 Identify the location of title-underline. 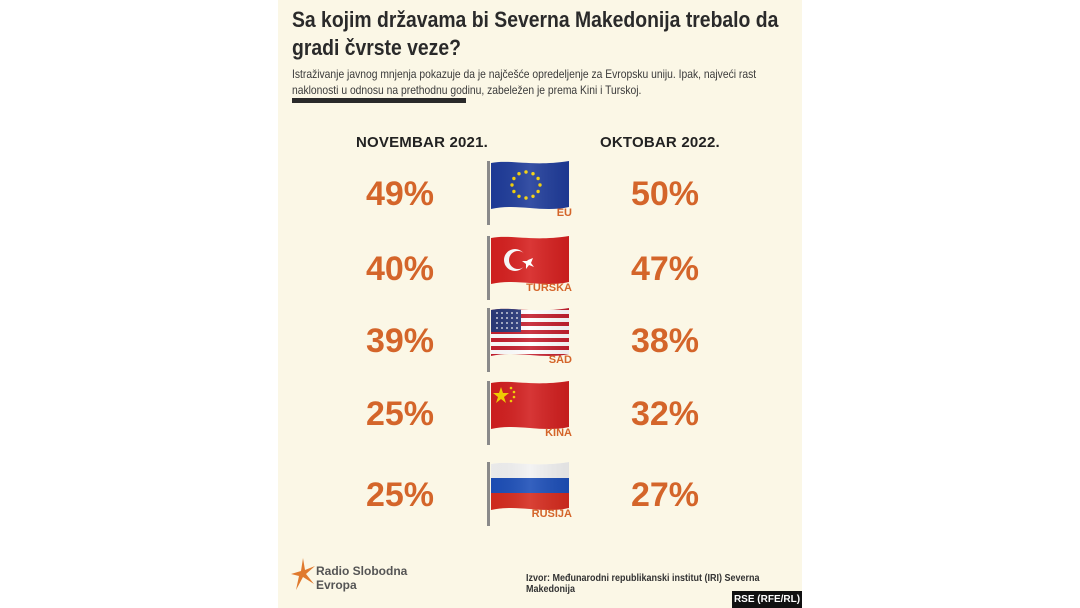
(379, 100).